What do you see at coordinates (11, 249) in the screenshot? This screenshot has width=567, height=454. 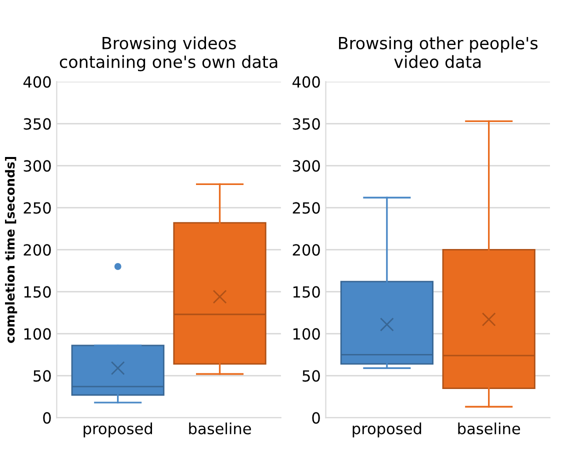 I see `y-axis-title: completion time [seconds]` at bounding box center [11, 249].